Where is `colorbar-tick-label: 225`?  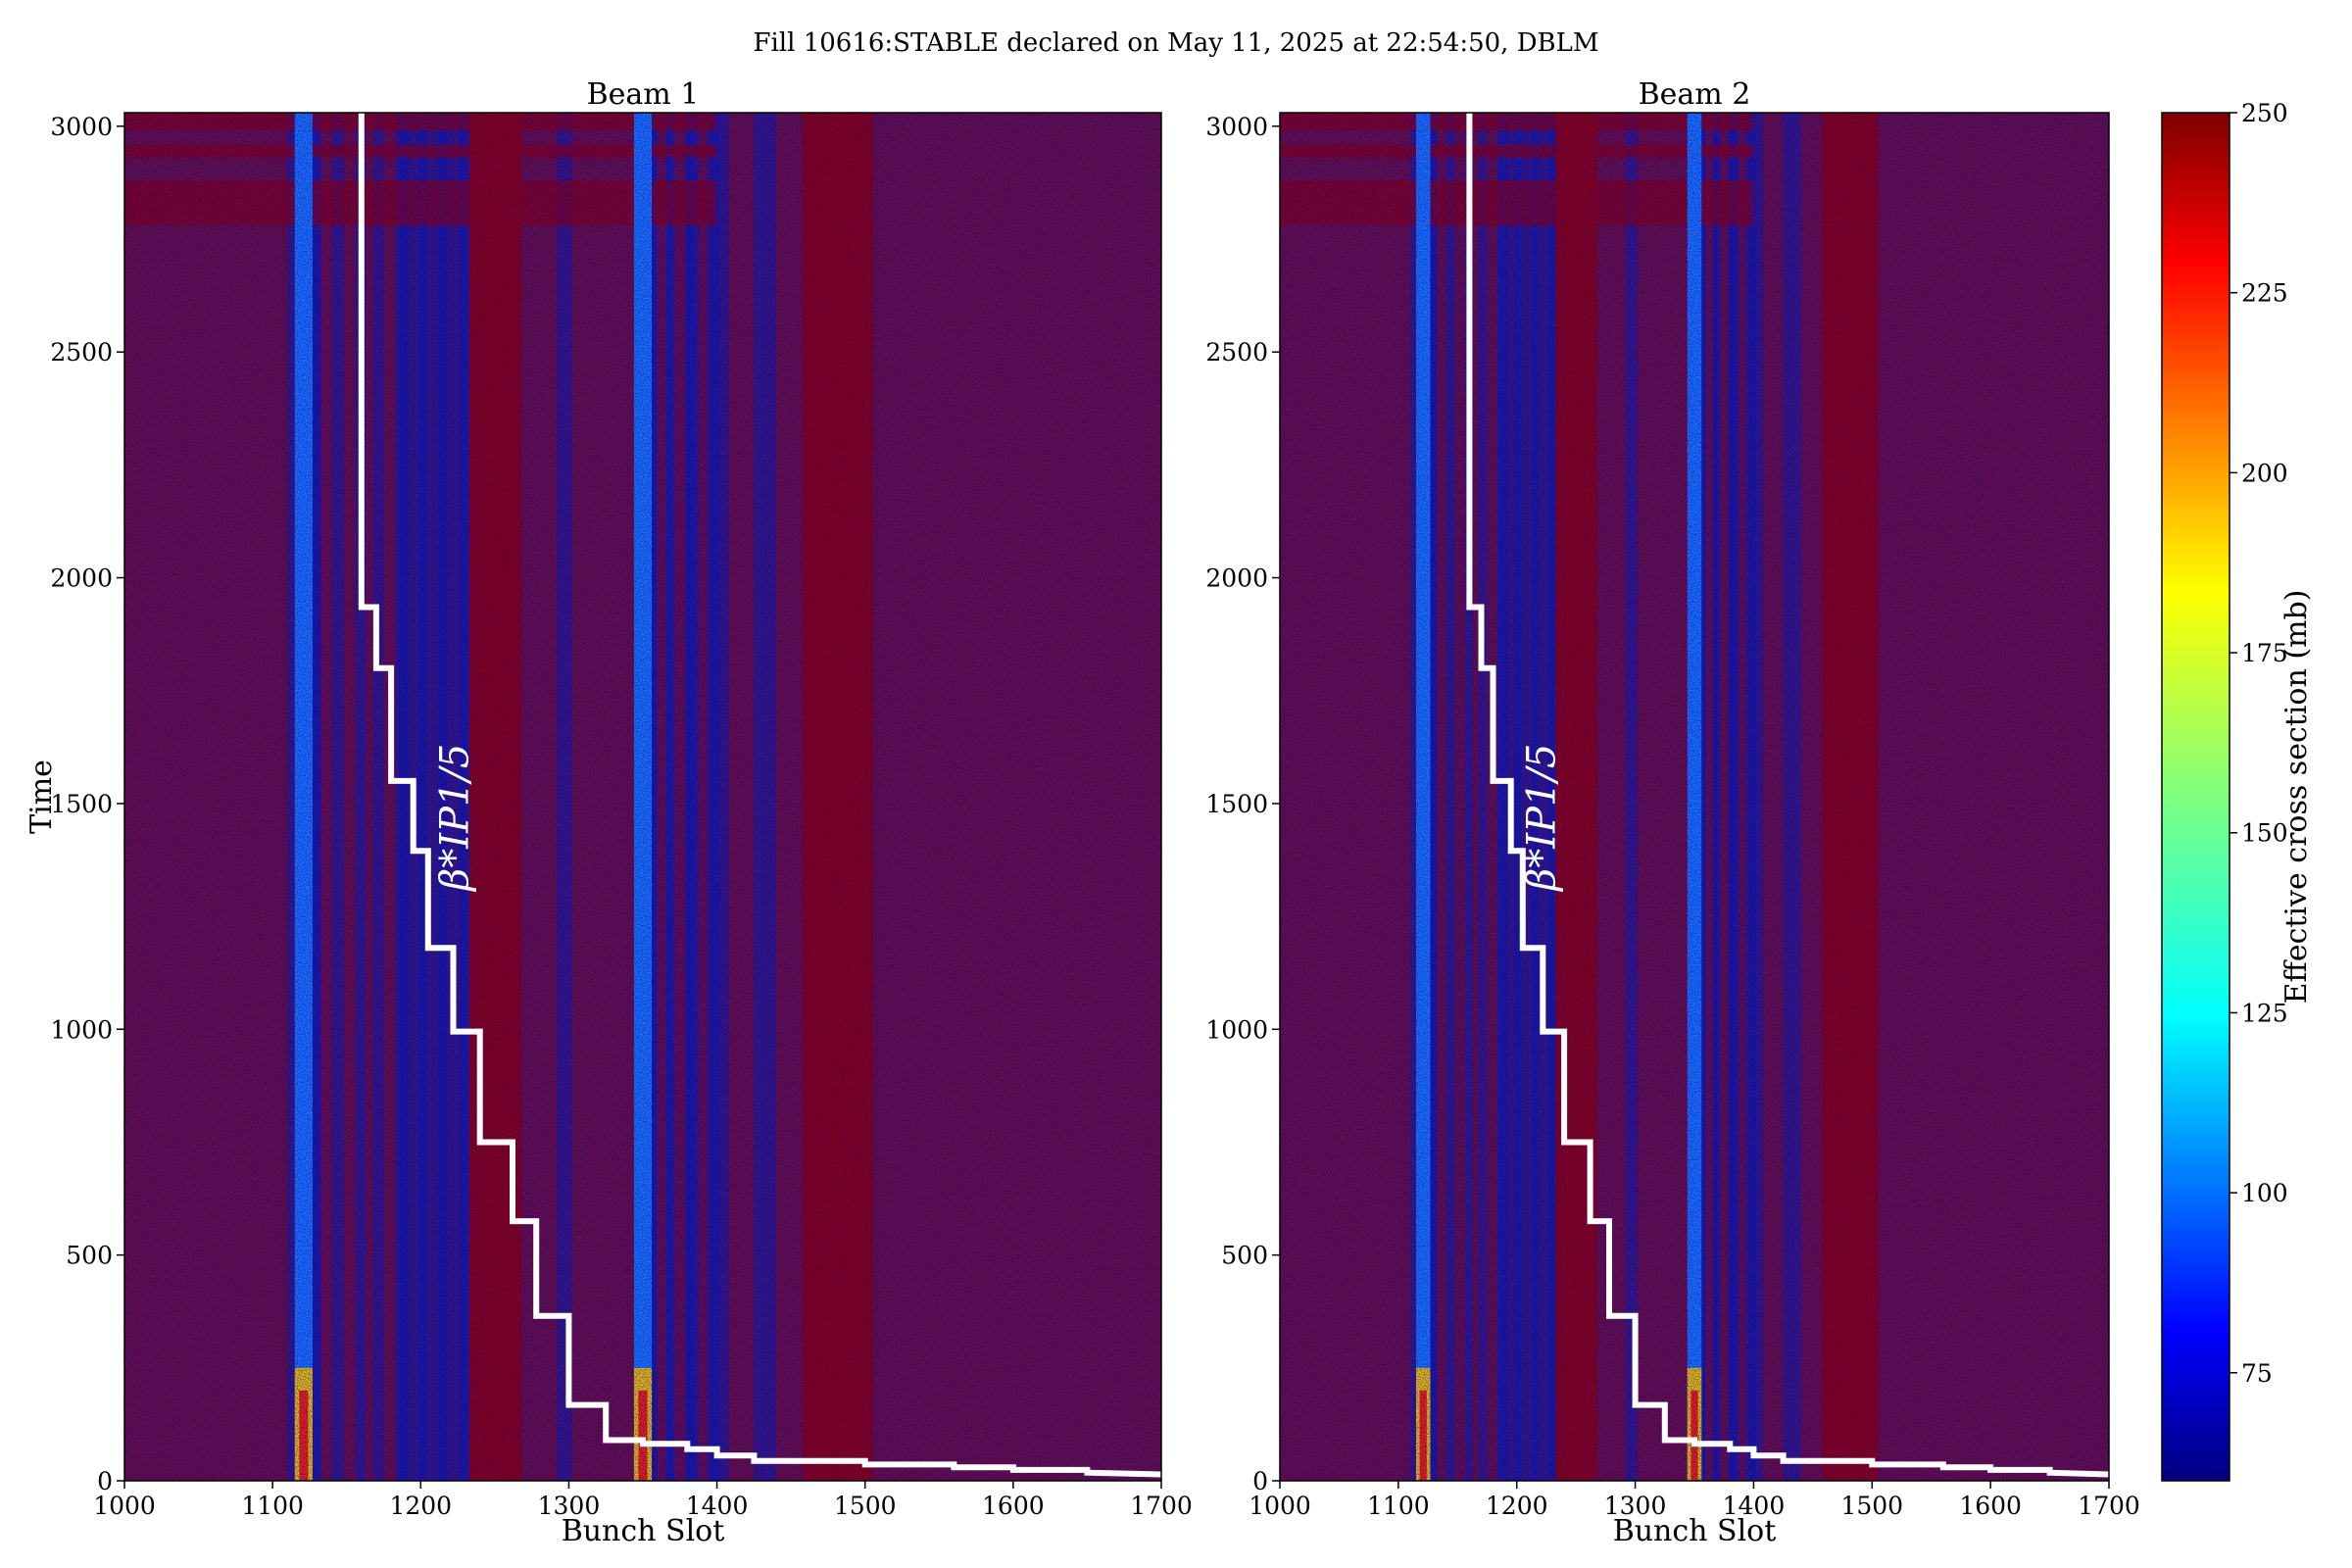
colorbar-tick-label: 225 is located at coordinates (2264, 293).